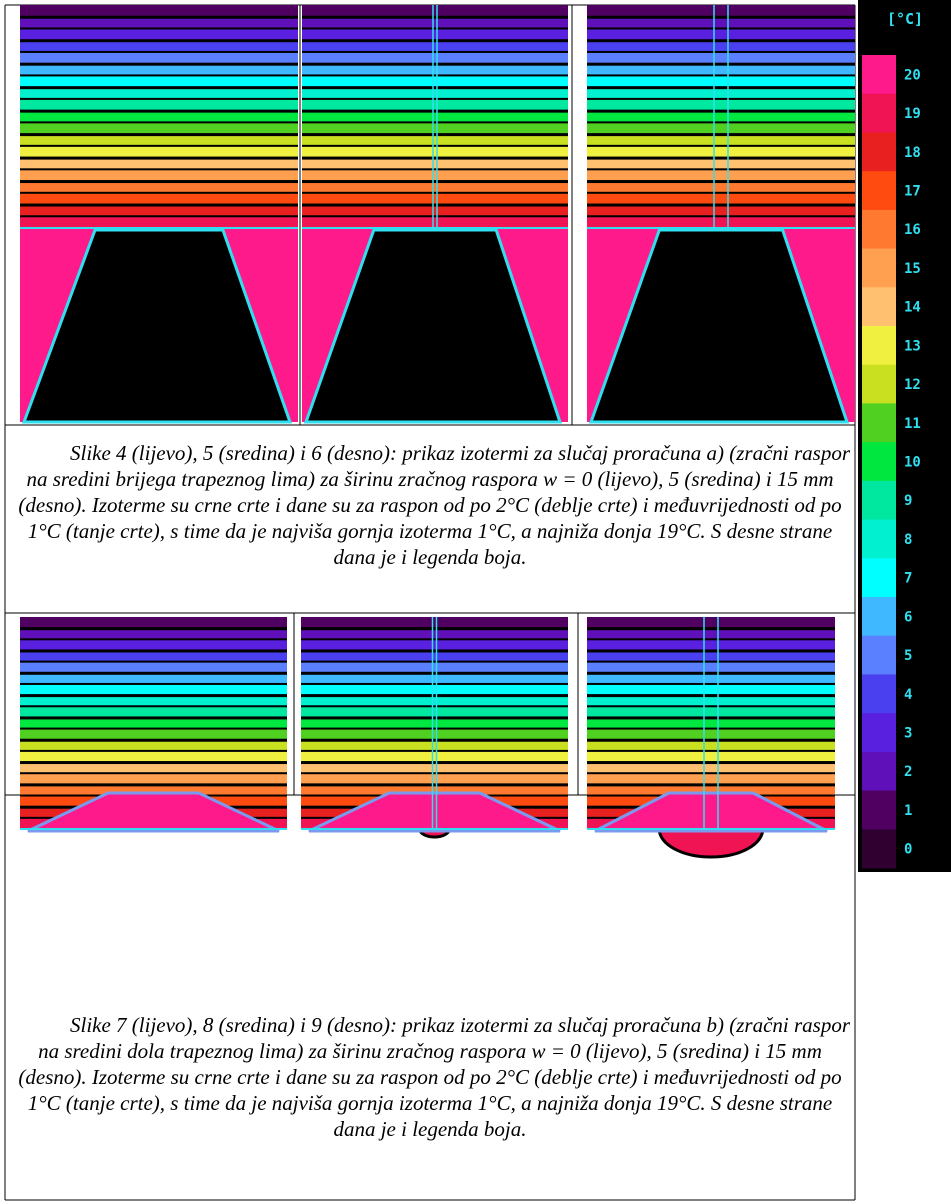 Image resolution: width=951 pixels, height=1204 pixels. Describe the element at coordinates (908, 656) in the screenshot. I see `legend-label: 5` at that location.